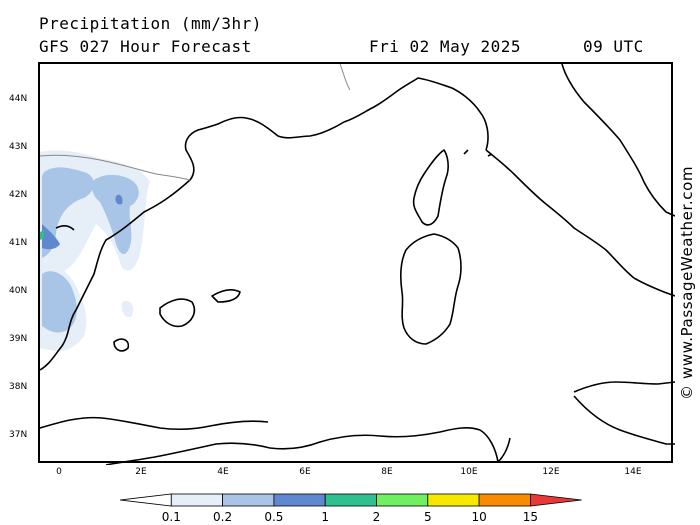 The height and width of the screenshot is (525, 700). I want to click on legend-label: 1, so click(325, 517).